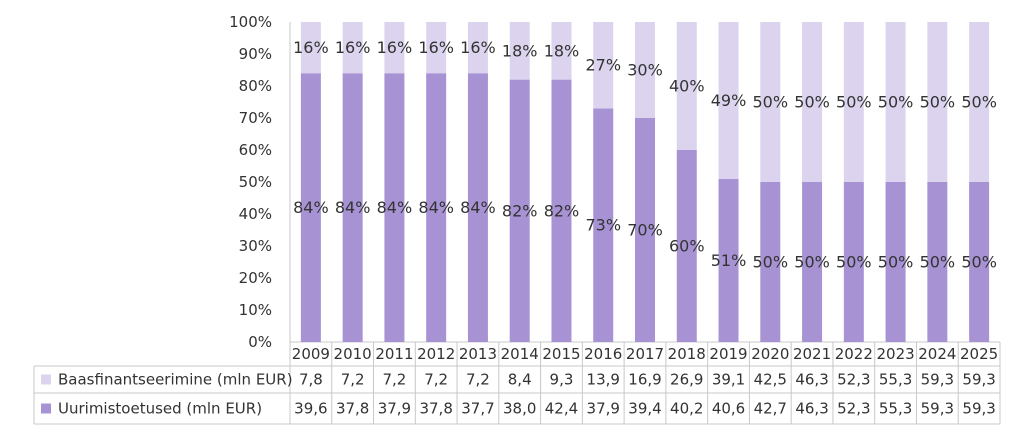 Image resolution: width=1024 pixels, height=438 pixels. I want to click on table-cell-baasfinantseerimine: 52,3, so click(853, 380).